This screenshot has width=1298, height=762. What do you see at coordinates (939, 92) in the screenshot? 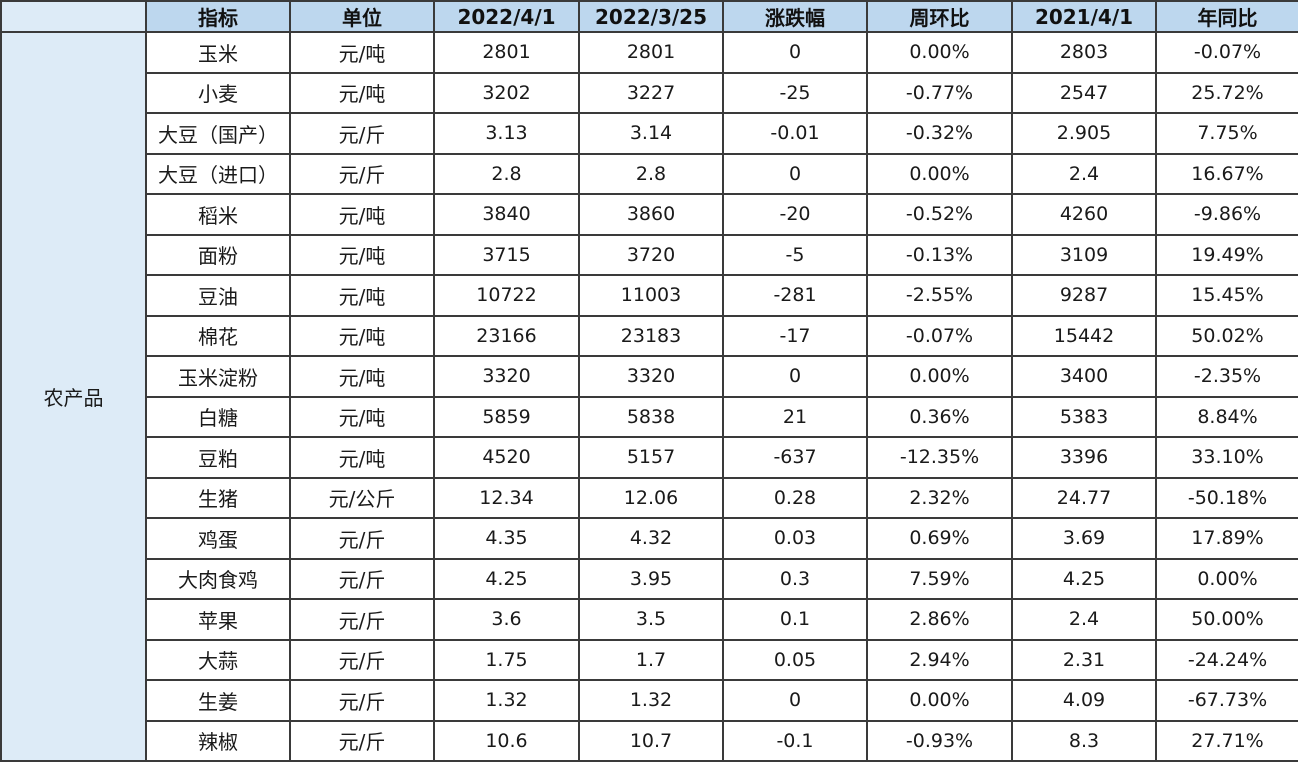
I see `cell-week-over-week: -0.77%` at bounding box center [939, 92].